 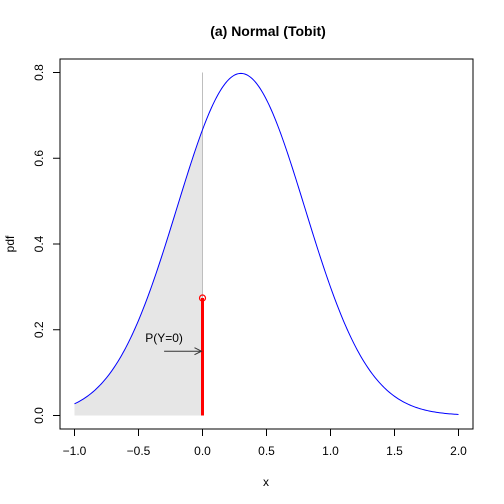 I want to click on x-tick-label: 1.0, so click(x=330, y=451).